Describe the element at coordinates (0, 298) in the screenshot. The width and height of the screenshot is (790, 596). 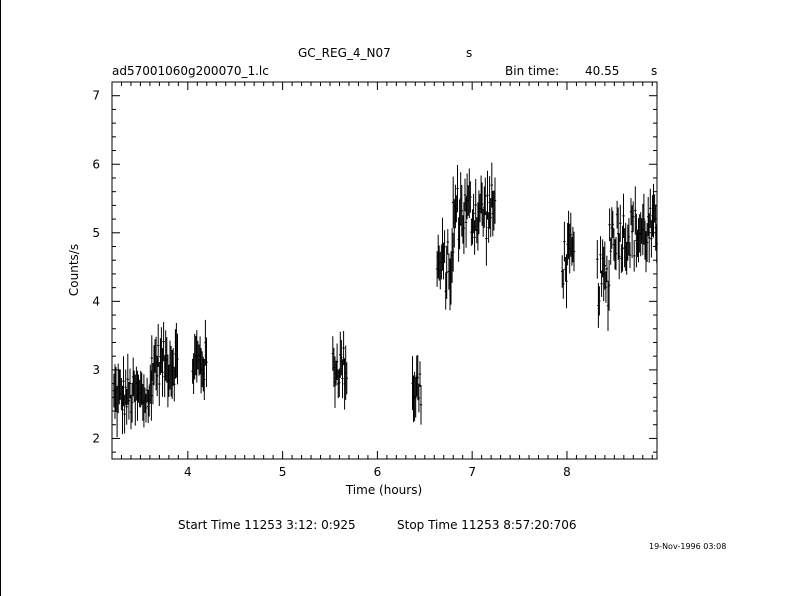
I see `window-edge` at that location.